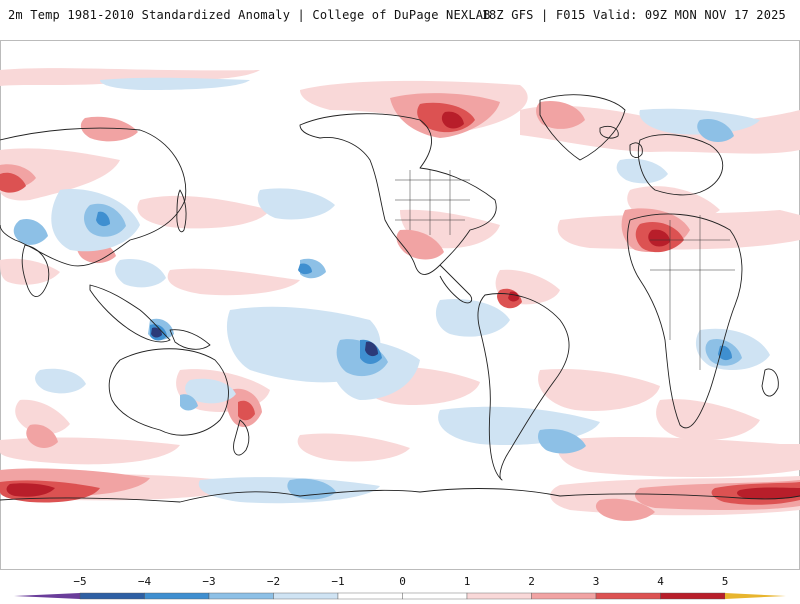 The height and width of the screenshot is (604, 800). What do you see at coordinates (80, 581) in the screenshot?
I see `colorbar-tick-label: −5` at bounding box center [80, 581].